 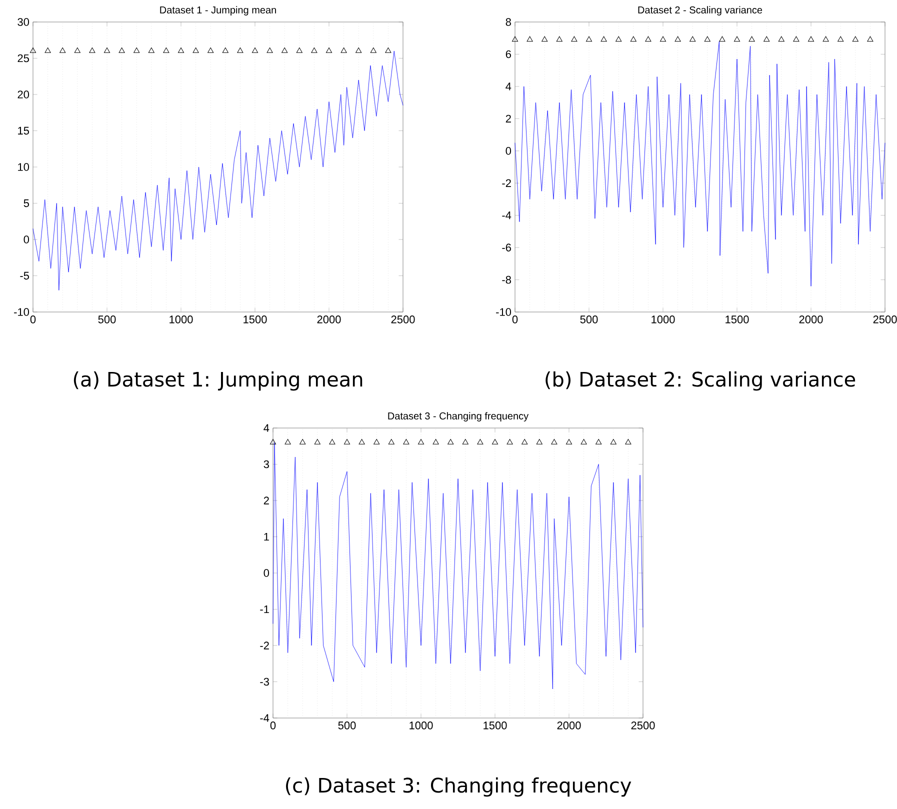 I want to click on y-tick-label: 1, so click(x=266, y=536).